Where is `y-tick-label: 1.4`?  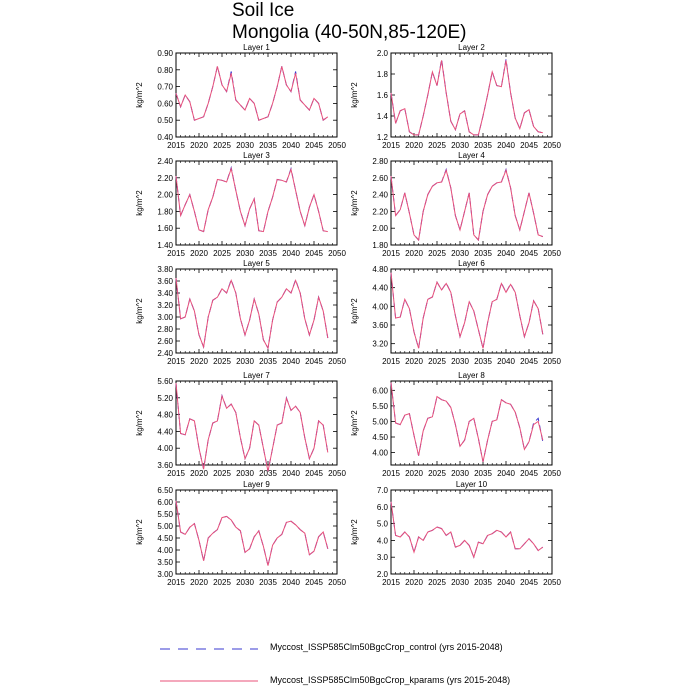
y-tick-label: 1.4 is located at coordinates (383, 116).